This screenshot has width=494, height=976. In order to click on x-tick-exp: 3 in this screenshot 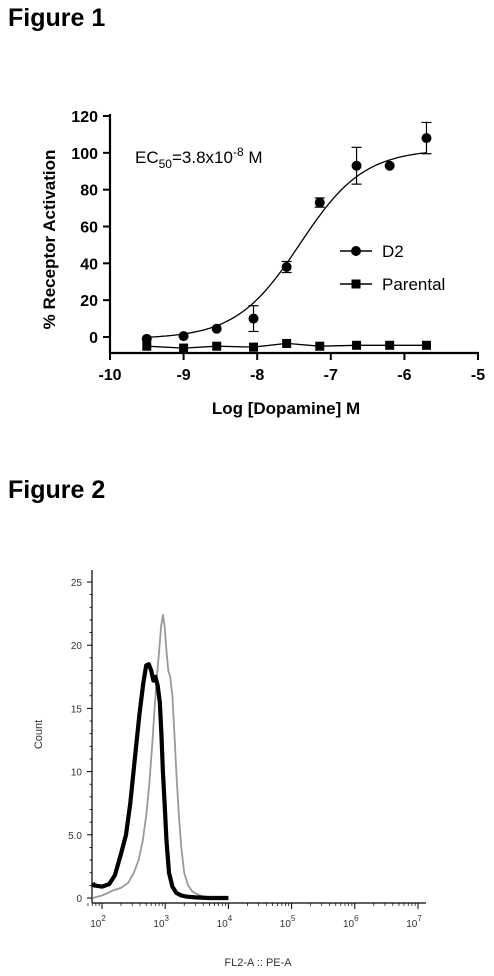, I will do `click(167, 918)`.